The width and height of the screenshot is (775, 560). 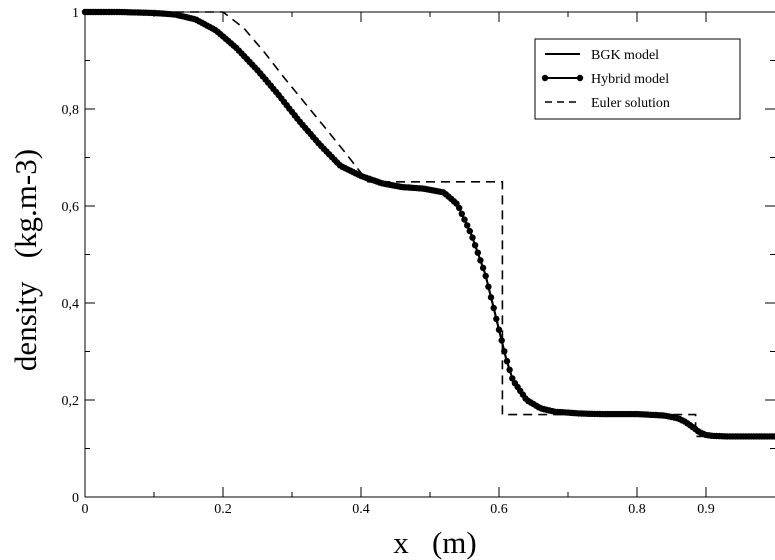 What do you see at coordinates (630, 103) in the screenshot?
I see `legend-label: Euler solution` at bounding box center [630, 103].